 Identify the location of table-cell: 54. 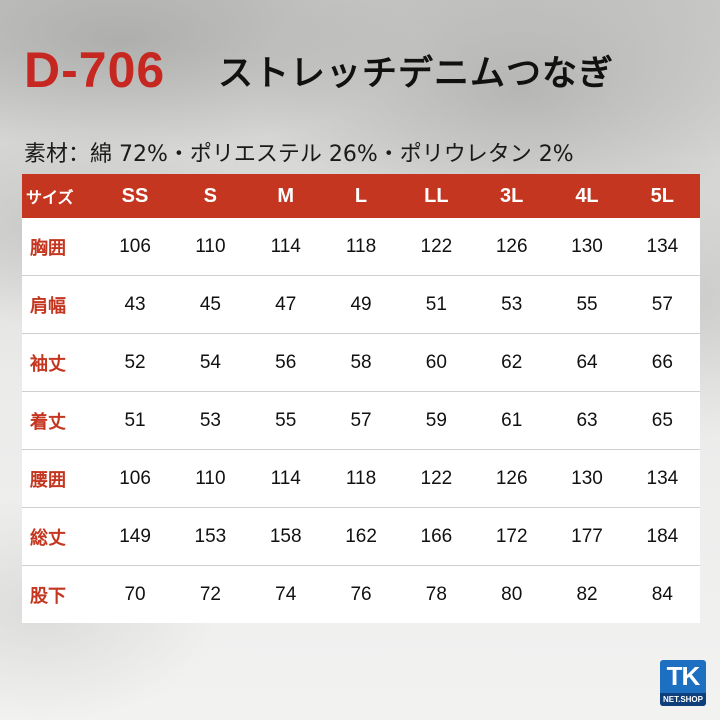
(210, 362).